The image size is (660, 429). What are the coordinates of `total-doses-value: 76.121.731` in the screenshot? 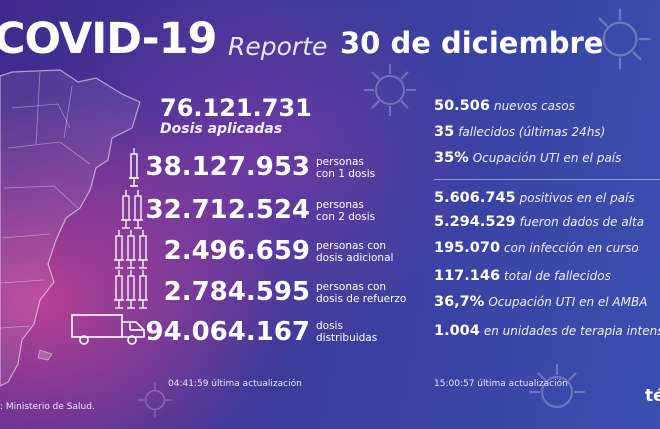 It's located at (236, 108).